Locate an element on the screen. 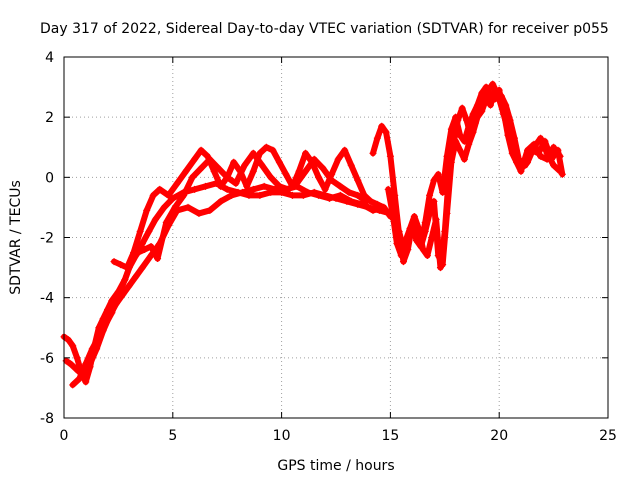 The height and width of the screenshot is (480, 640). x-tick-label: 5 is located at coordinates (172, 436).